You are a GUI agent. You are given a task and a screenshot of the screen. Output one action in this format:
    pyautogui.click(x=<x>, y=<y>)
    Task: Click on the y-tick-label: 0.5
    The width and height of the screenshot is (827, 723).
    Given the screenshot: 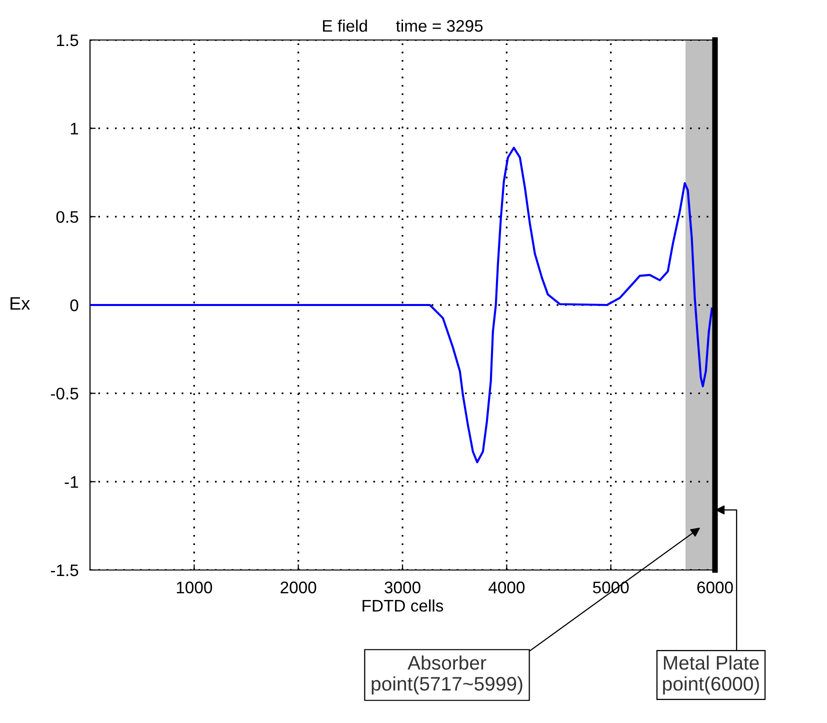 What is the action you would take?
    pyautogui.click(x=67, y=217)
    